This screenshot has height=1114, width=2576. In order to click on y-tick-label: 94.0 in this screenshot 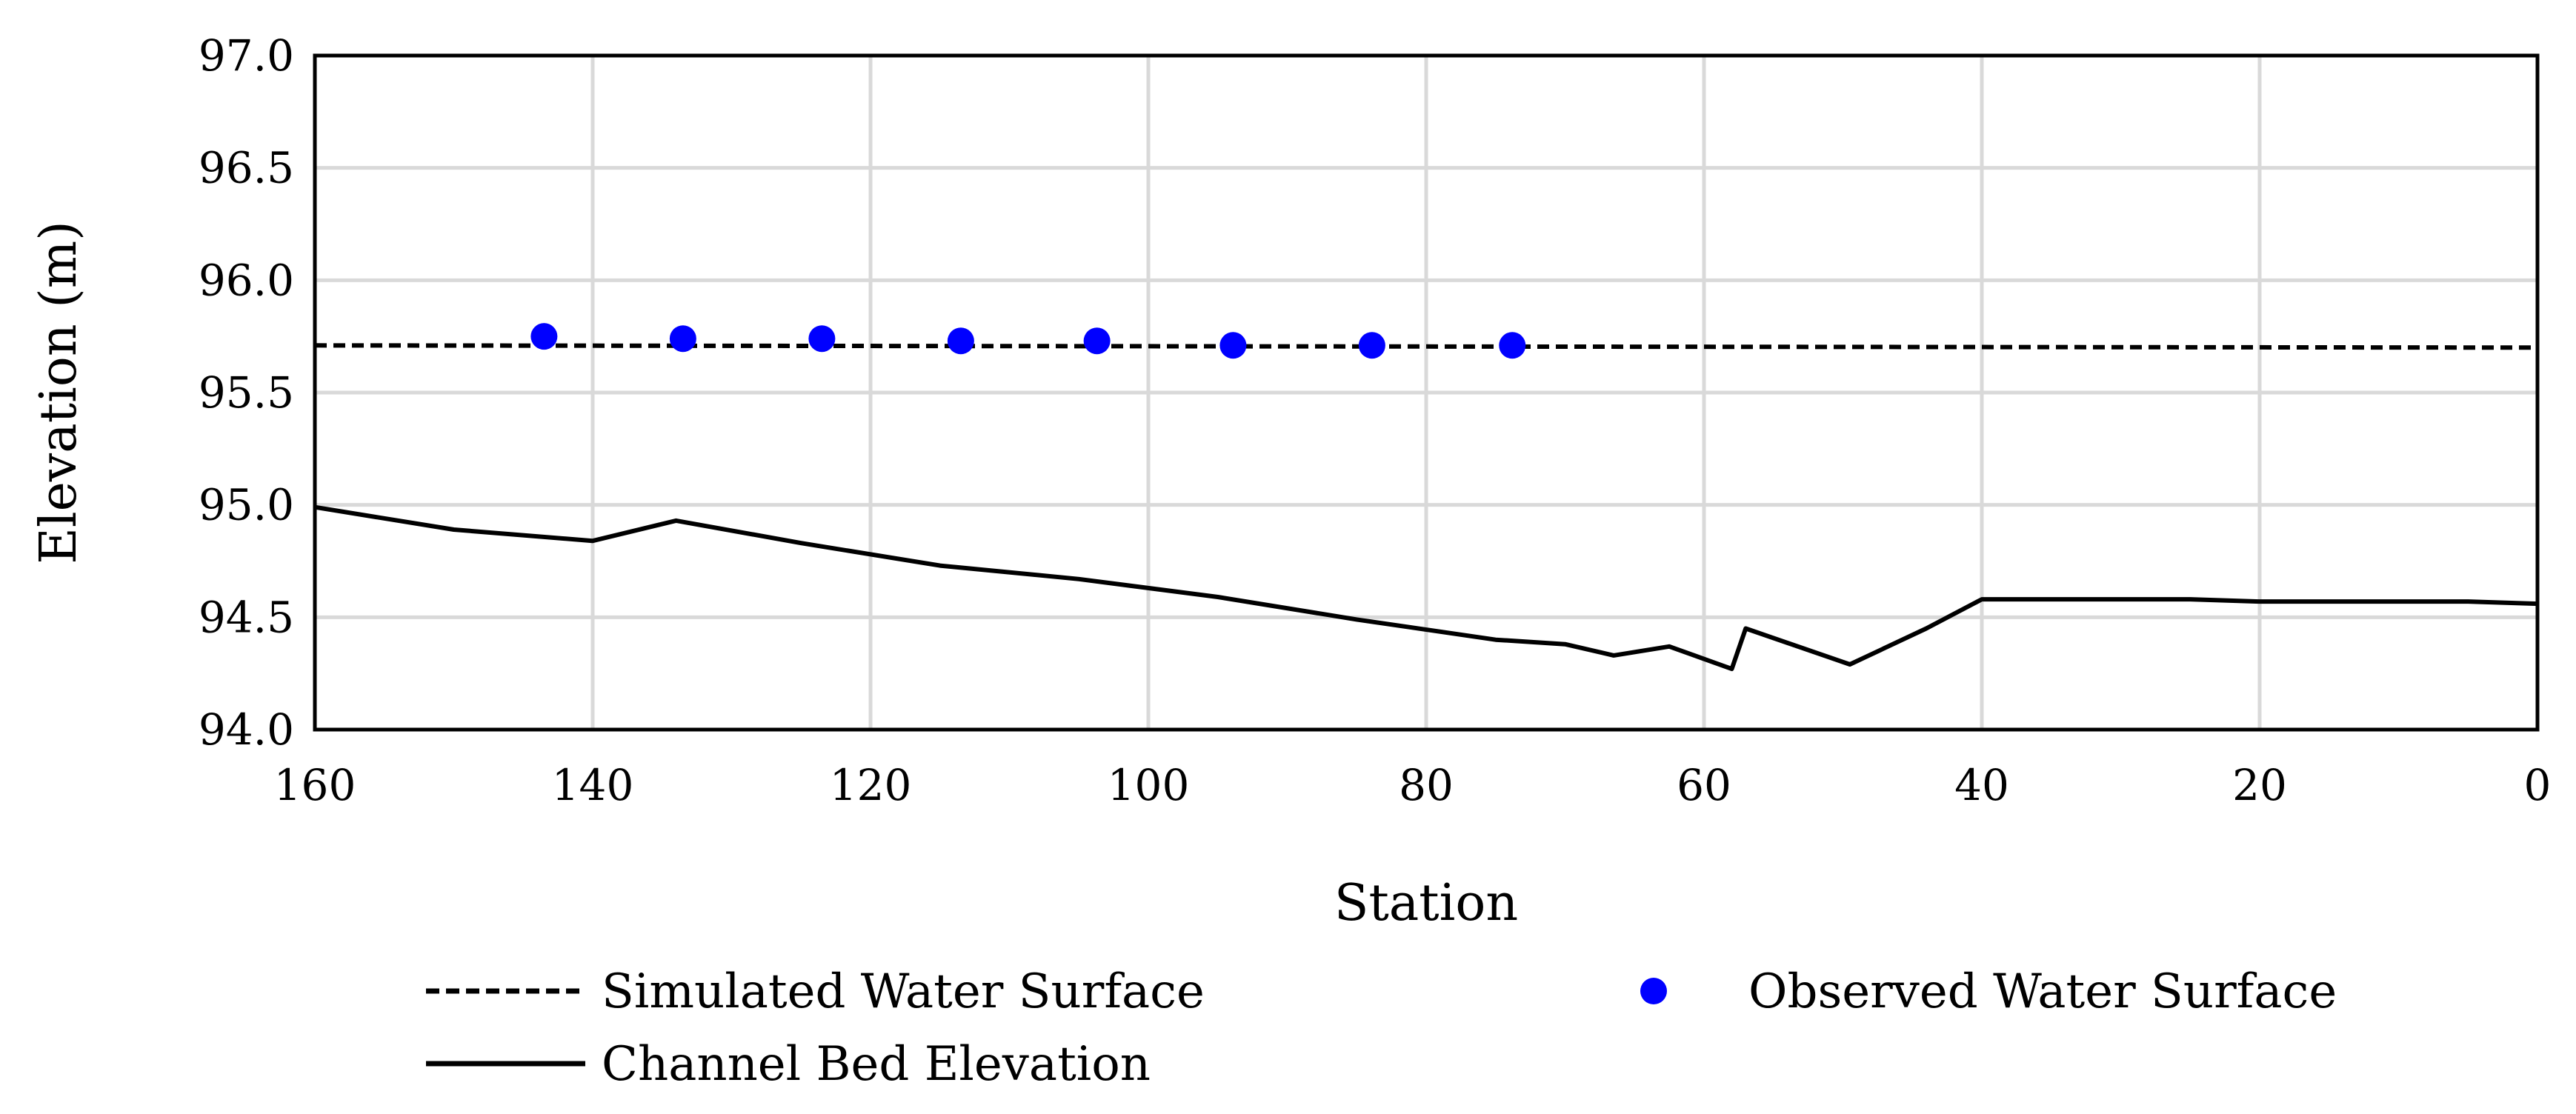, I will do `click(246, 730)`.